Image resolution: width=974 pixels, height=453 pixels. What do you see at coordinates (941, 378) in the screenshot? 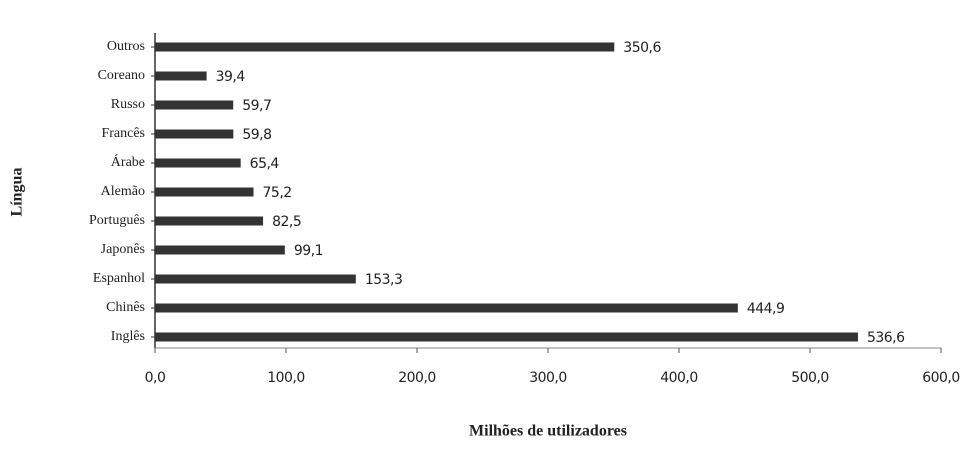
I see `x-tick-label: 600,0` at bounding box center [941, 378].